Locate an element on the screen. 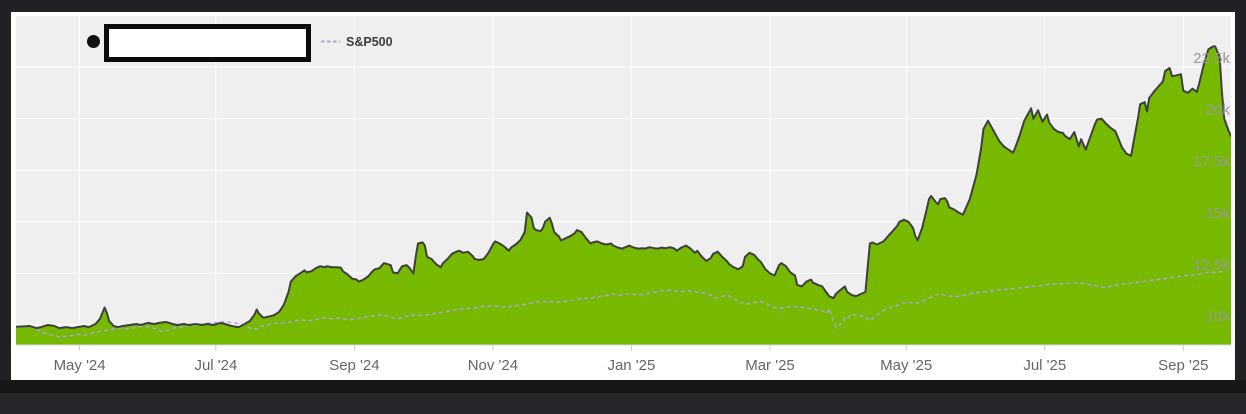 The height and width of the screenshot is (414, 1246). y-tick-label: 12.5k is located at coordinates (1211, 264).